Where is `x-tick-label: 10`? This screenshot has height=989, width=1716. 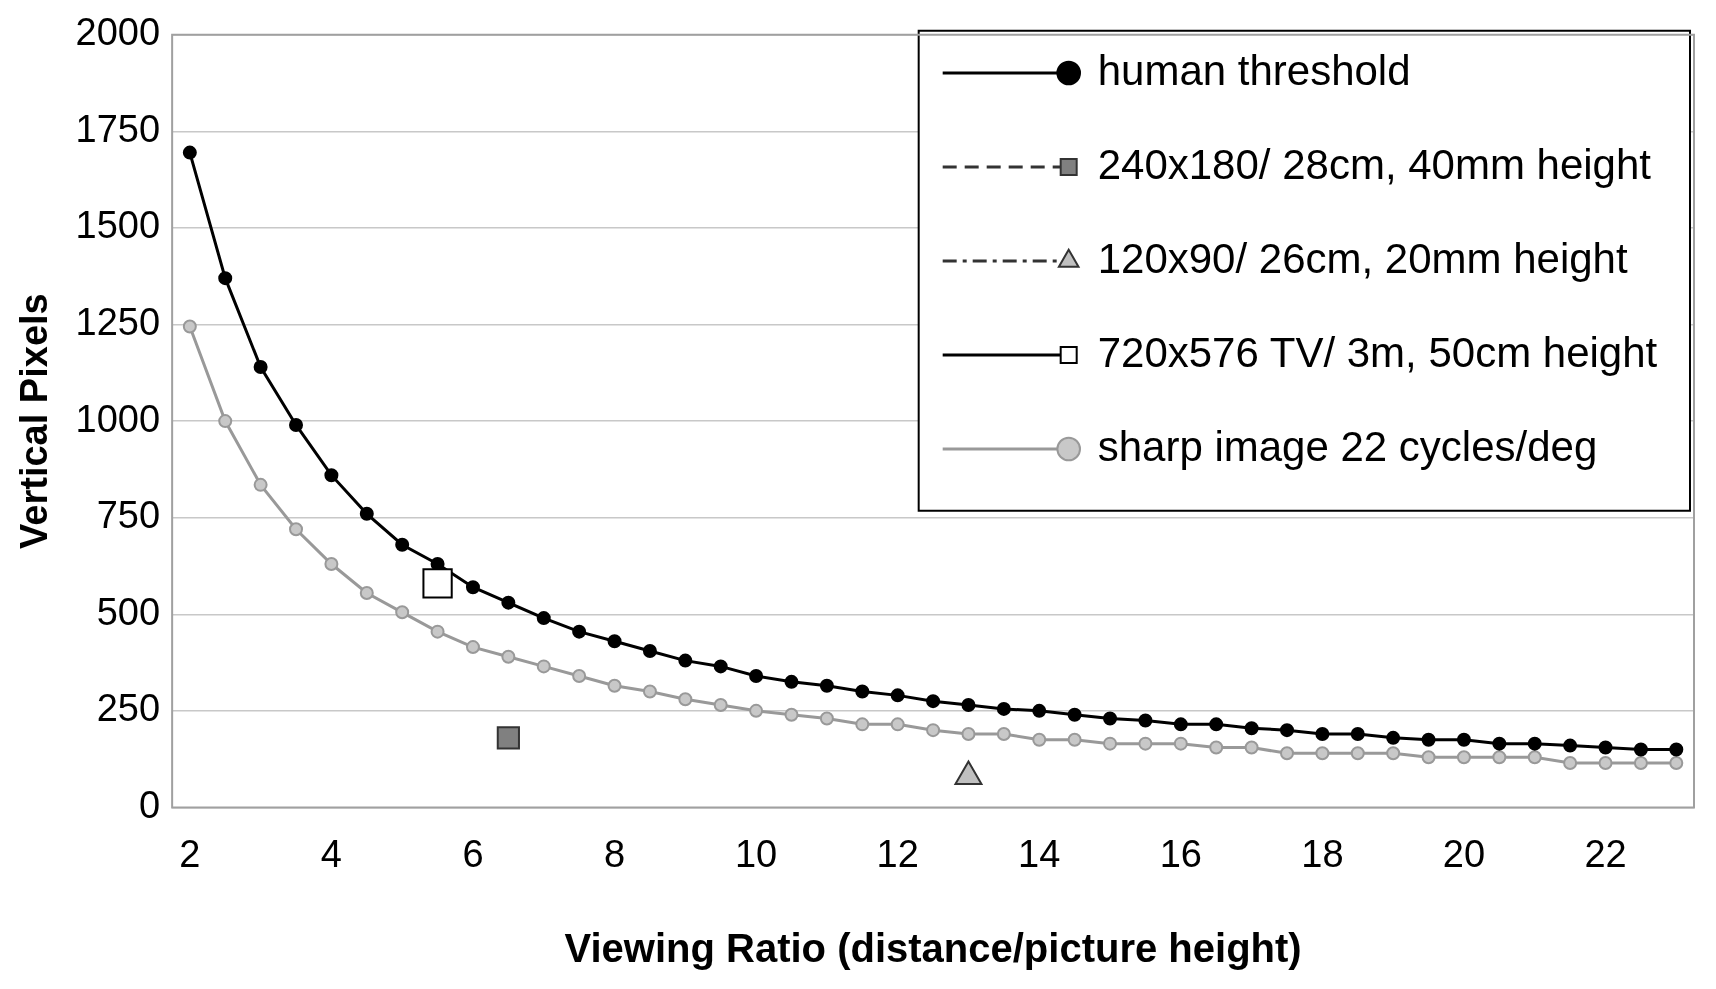 x-tick-label: 10 is located at coordinates (756, 853).